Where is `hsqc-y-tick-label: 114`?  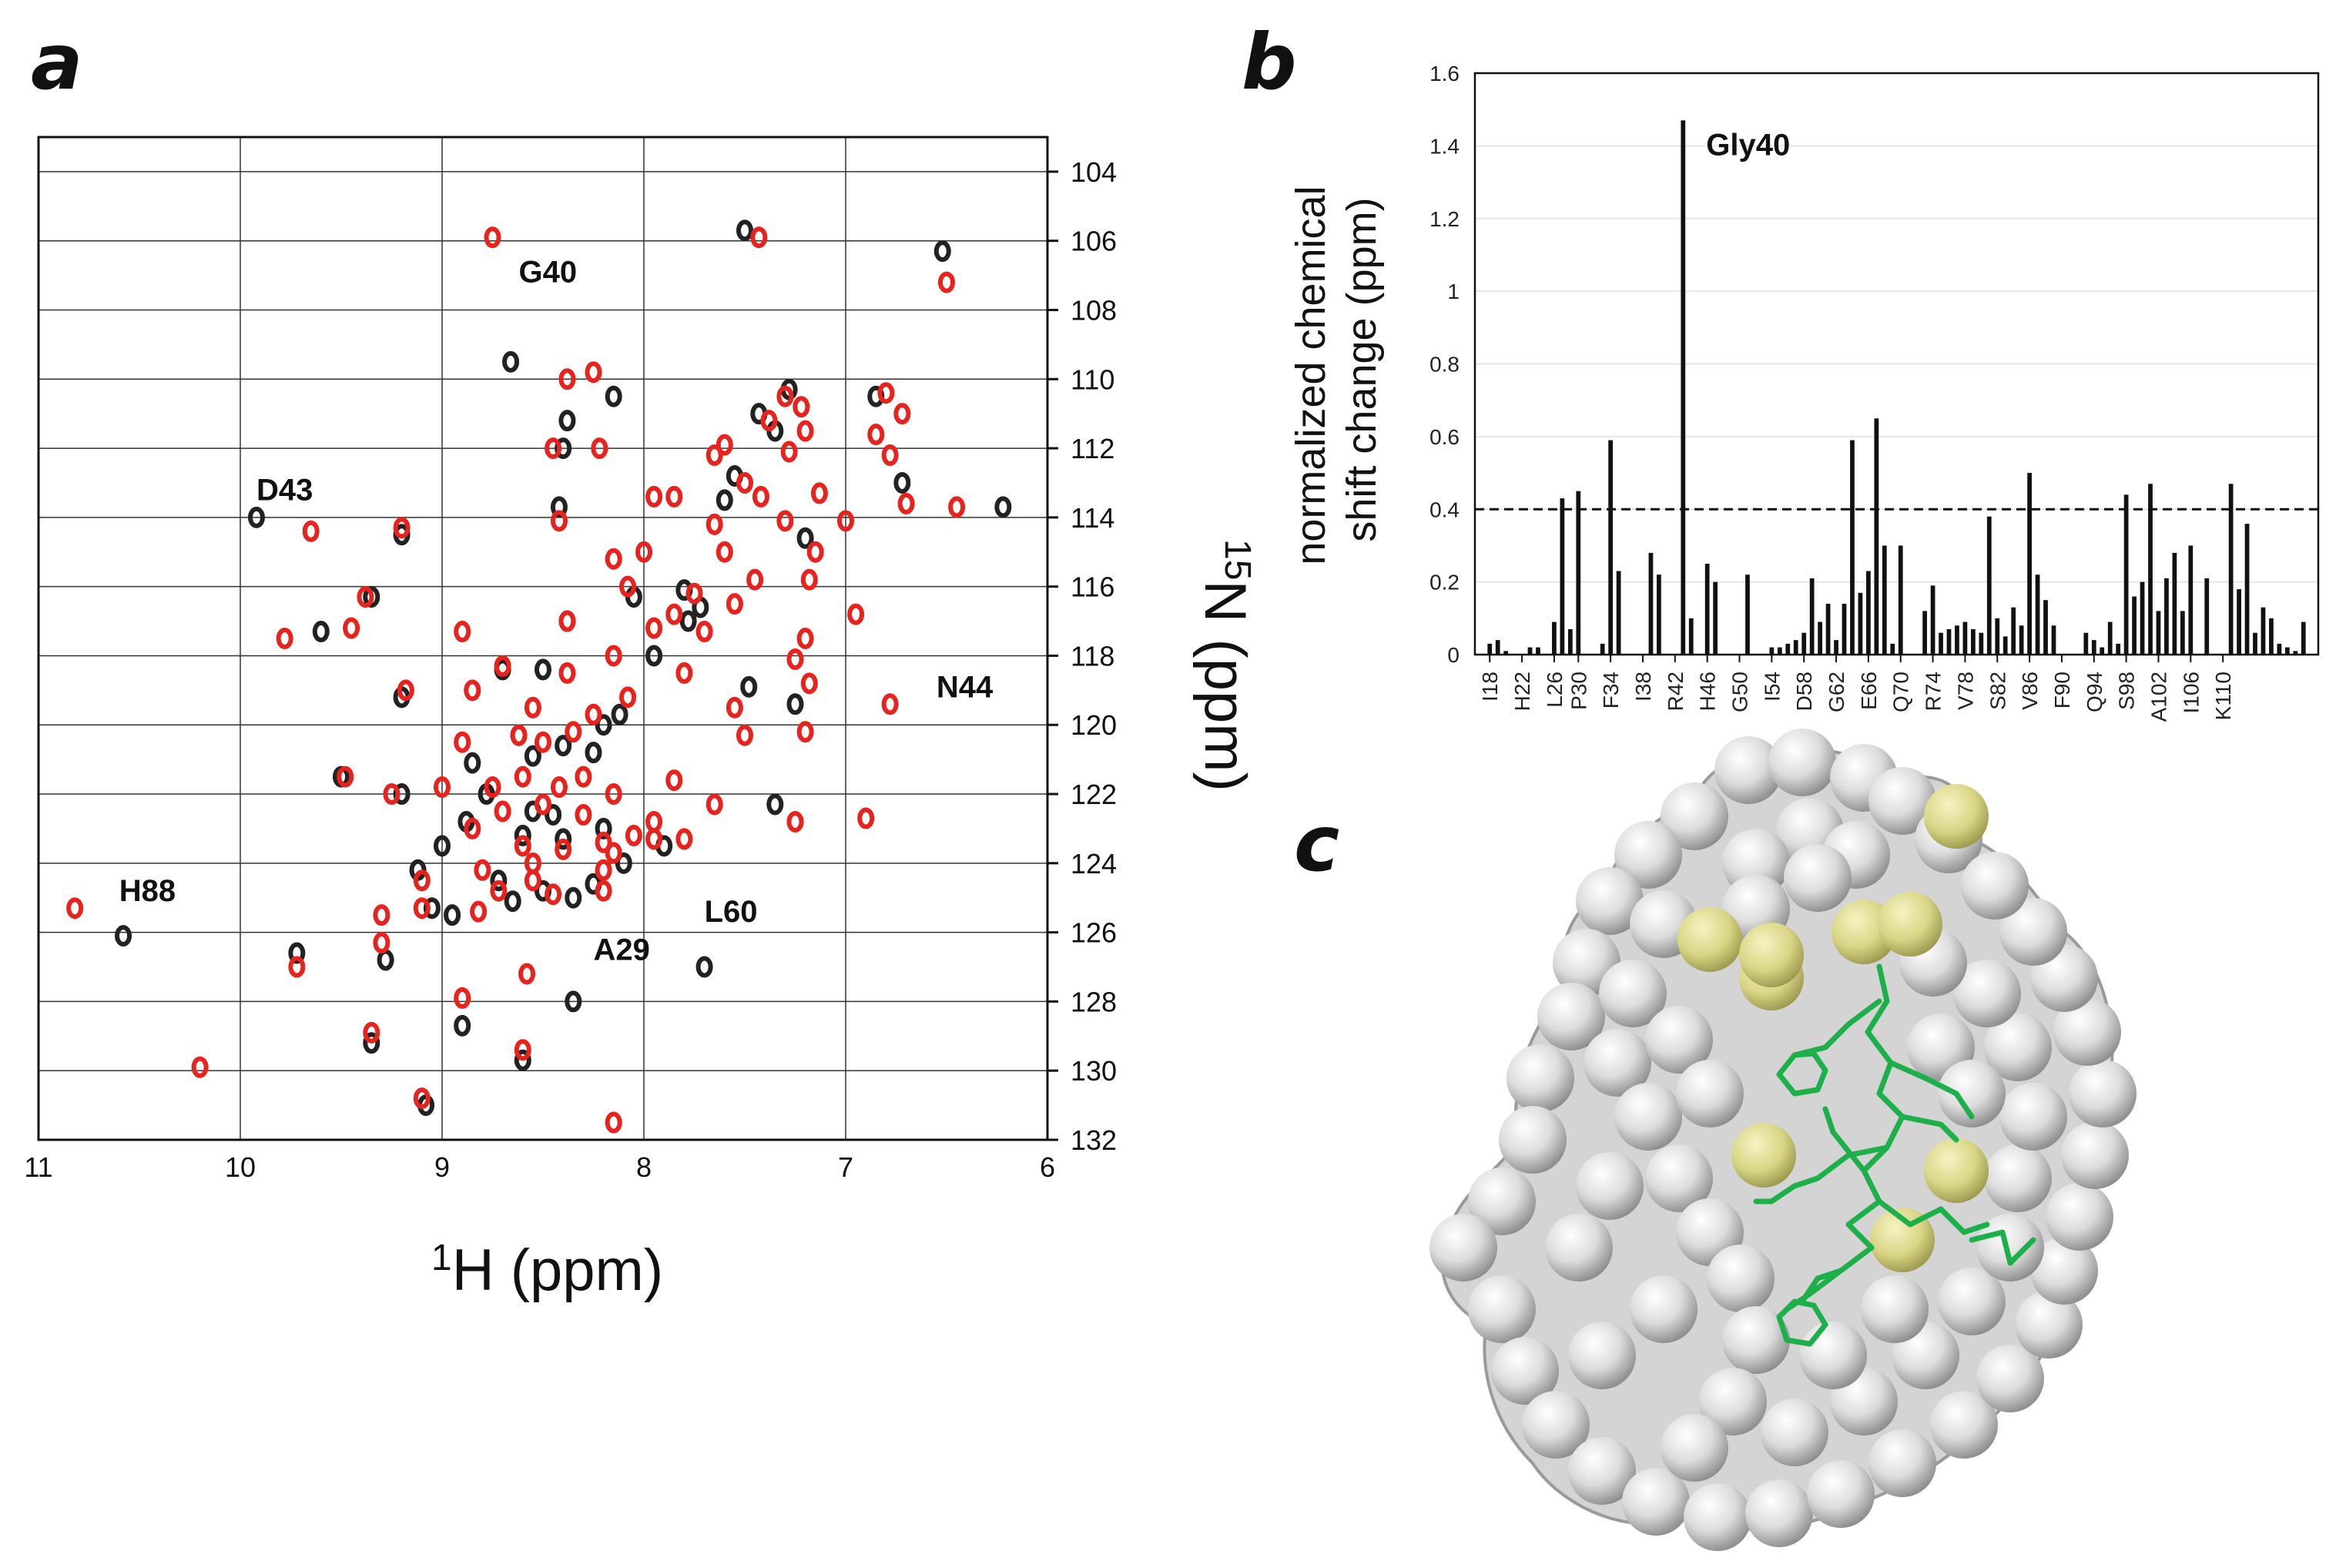 hsqc-y-tick-label: 114 is located at coordinates (1092, 518).